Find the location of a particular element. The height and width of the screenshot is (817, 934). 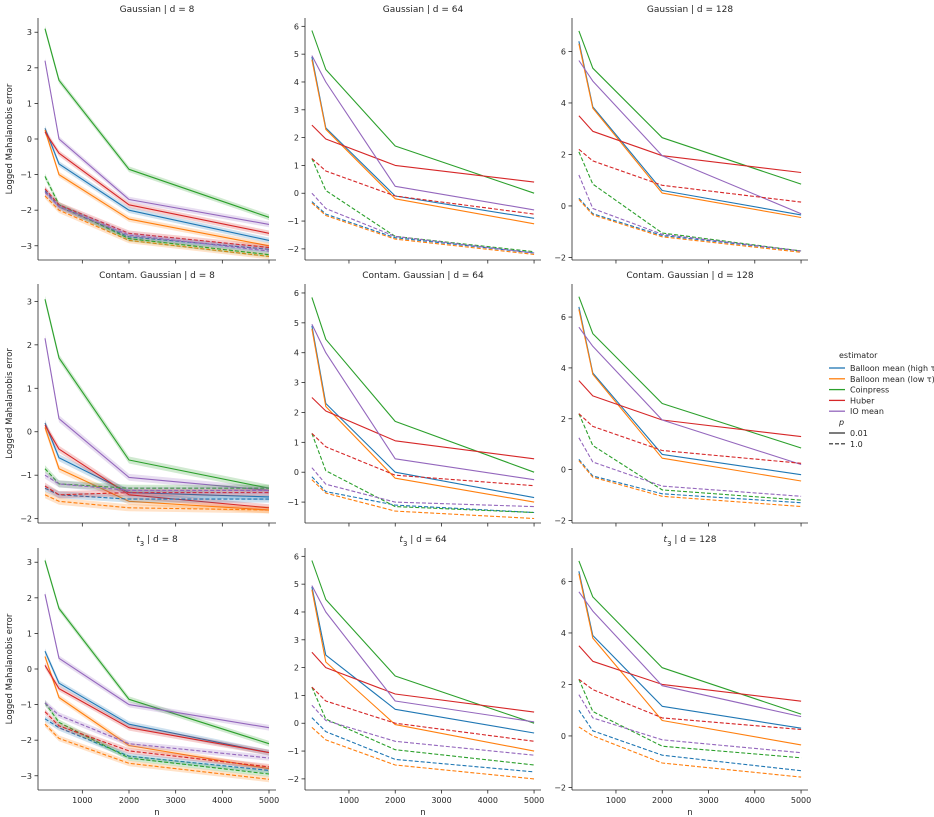

panel-title: Contam. Gaussian | d = 8 is located at coordinates (157, 276).